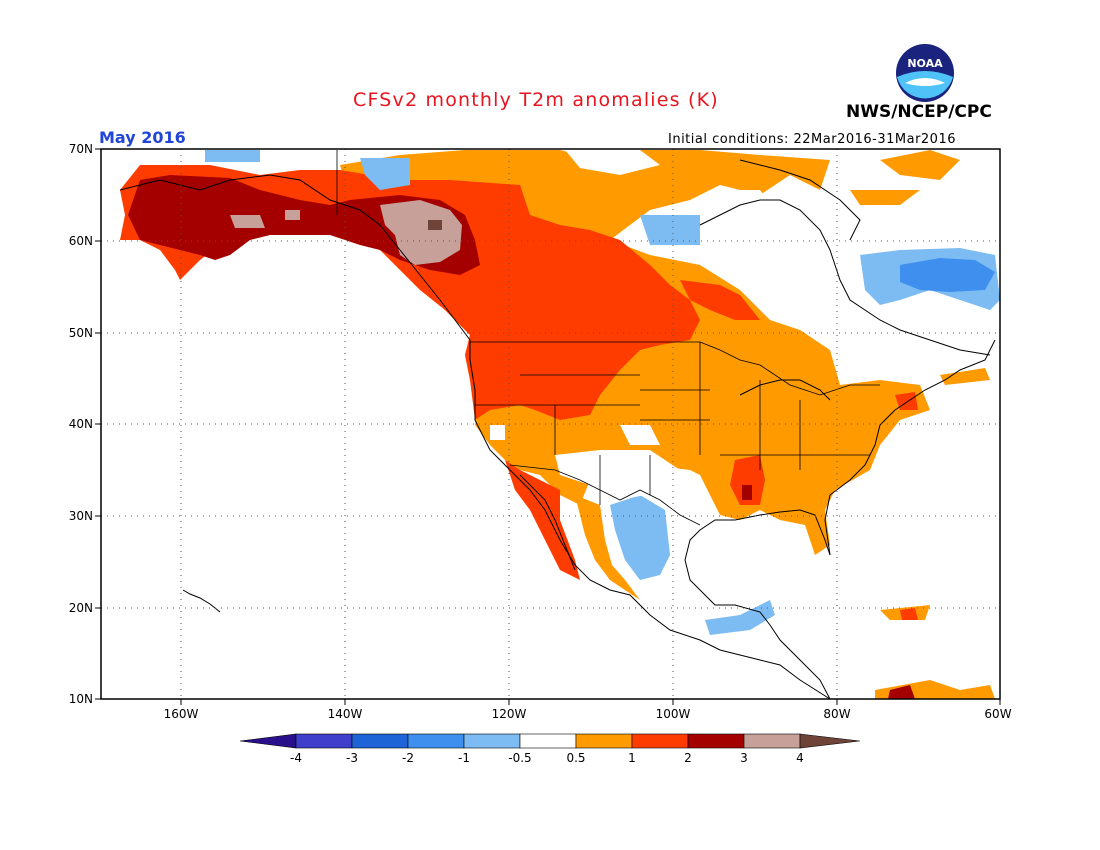 The image size is (1100, 850). I want to click on colorbar-tick-label: -0.5, so click(519, 758).